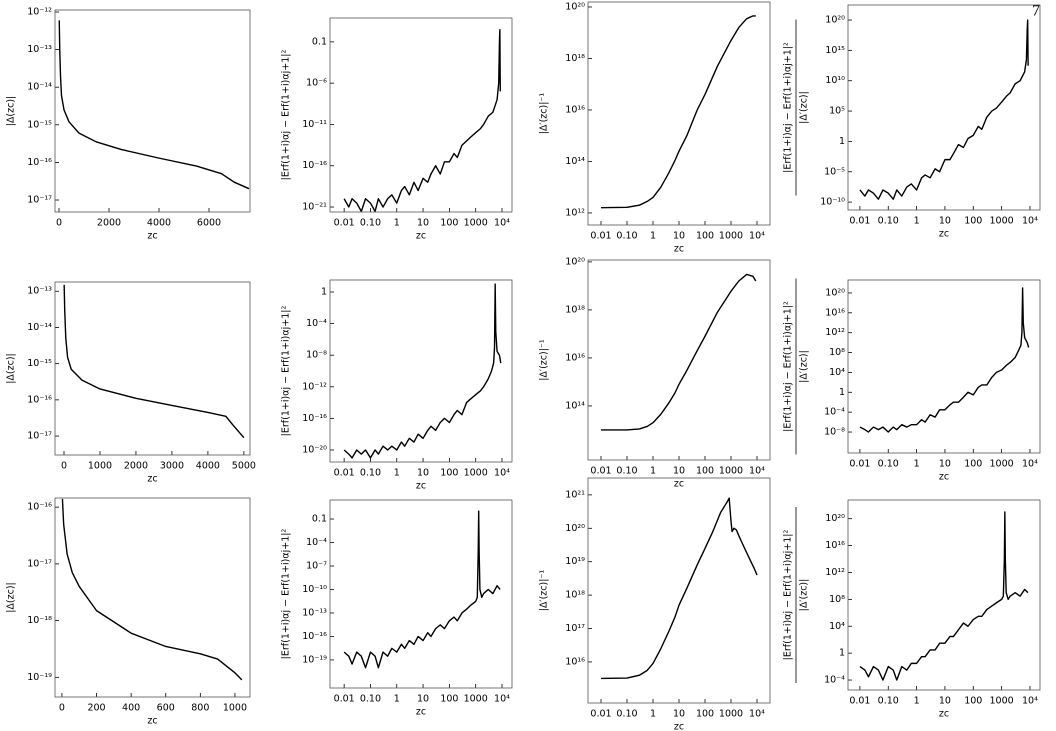 The height and width of the screenshot is (731, 1056). I want to click on y-tick-label: 10⁻¹⁰, so click(314, 589).